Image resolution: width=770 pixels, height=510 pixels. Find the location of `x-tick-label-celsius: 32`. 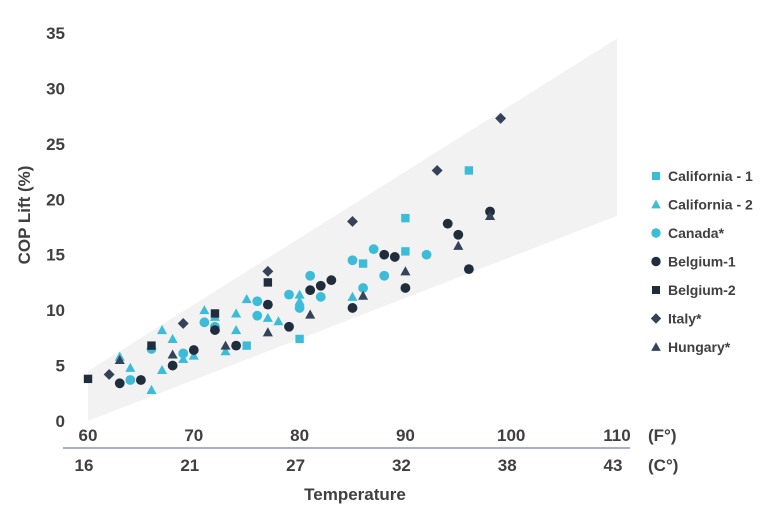

x-tick-label-celsius: 32 is located at coordinates (401, 465).